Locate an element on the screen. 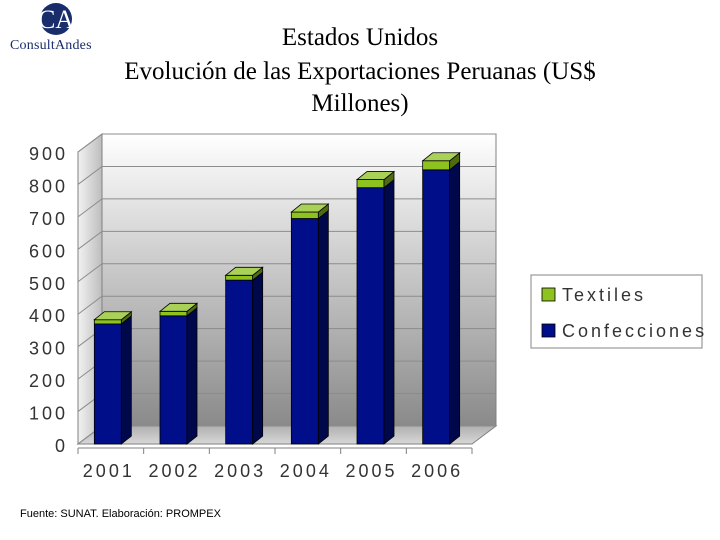  legend-swatch-textiles is located at coordinates (548, 294).